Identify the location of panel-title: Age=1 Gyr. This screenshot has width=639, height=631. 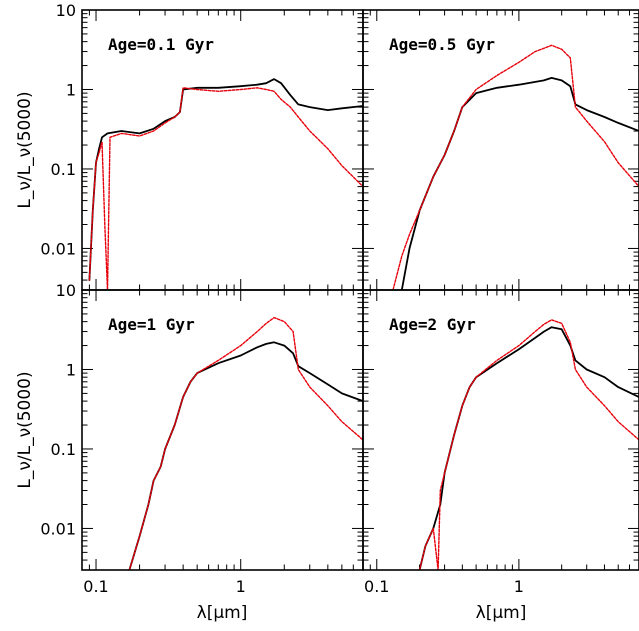
(151, 324).